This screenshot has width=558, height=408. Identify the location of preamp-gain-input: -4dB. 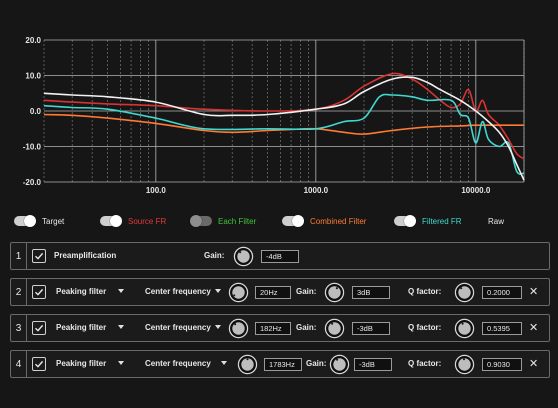
(280, 256).